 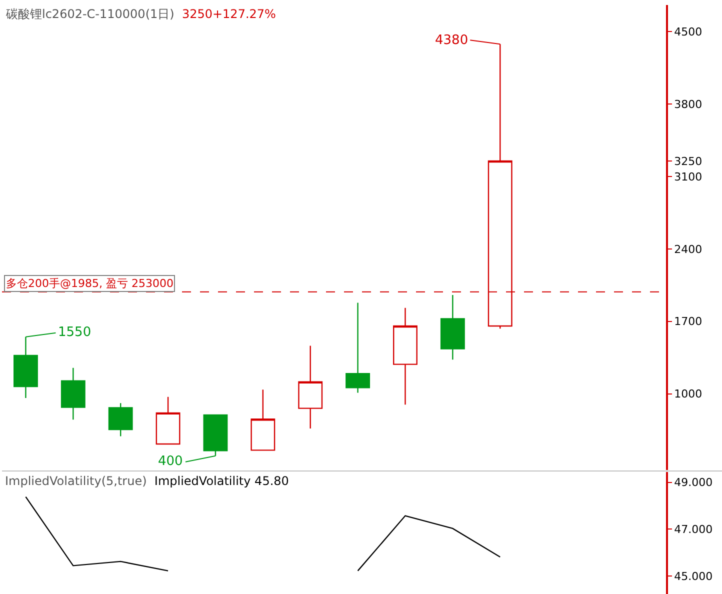 I want to click on chart-subtitle: ImpliedVolatility 45.80, so click(x=221, y=481).